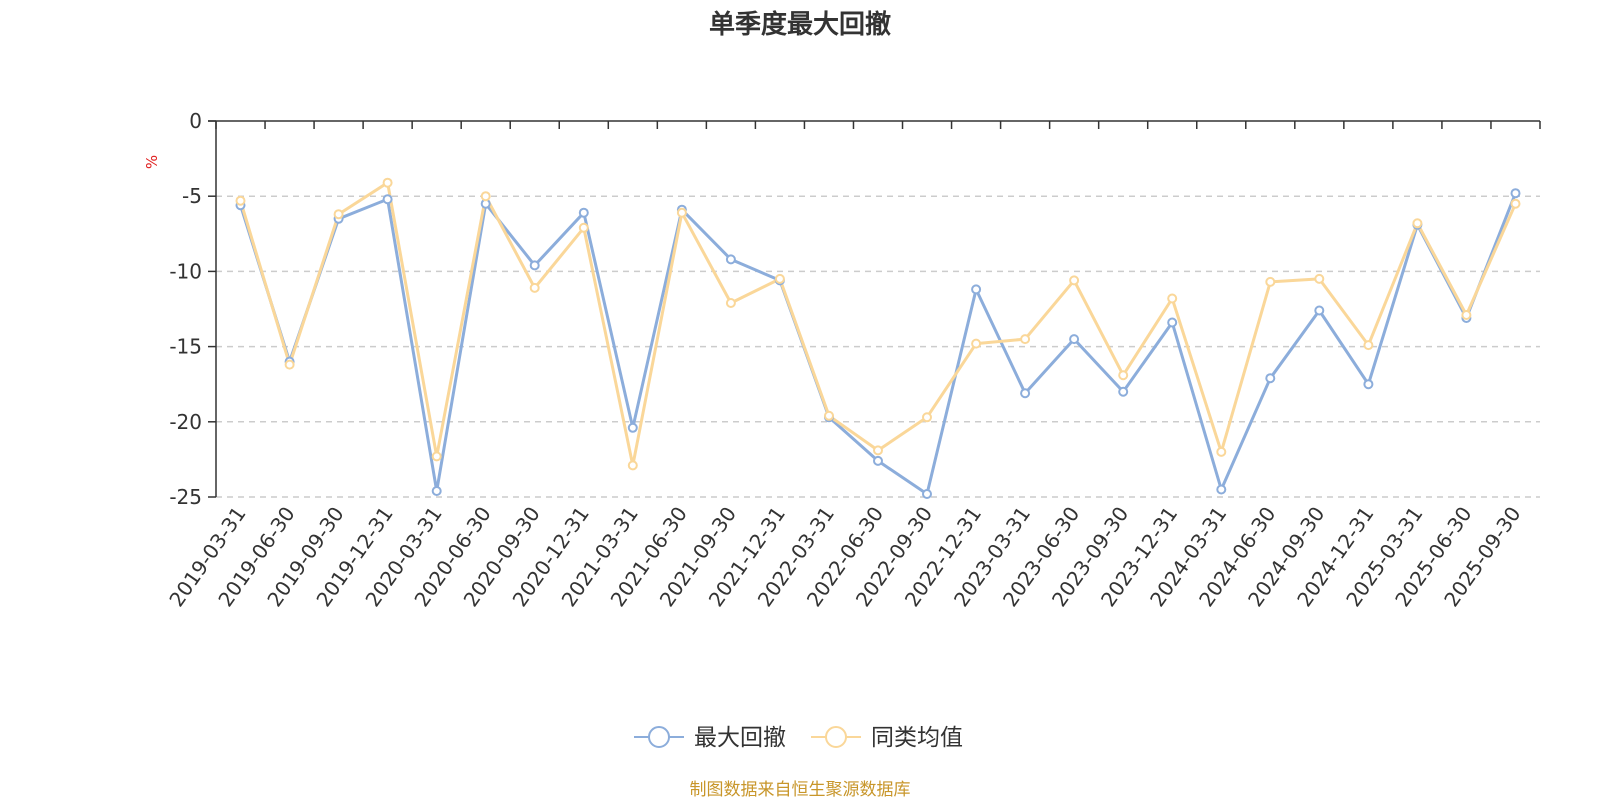 This screenshot has height=800, width=1600. What do you see at coordinates (659, 737) in the screenshot?
I see `legend-marker-max-drawdown-icon` at bounding box center [659, 737].